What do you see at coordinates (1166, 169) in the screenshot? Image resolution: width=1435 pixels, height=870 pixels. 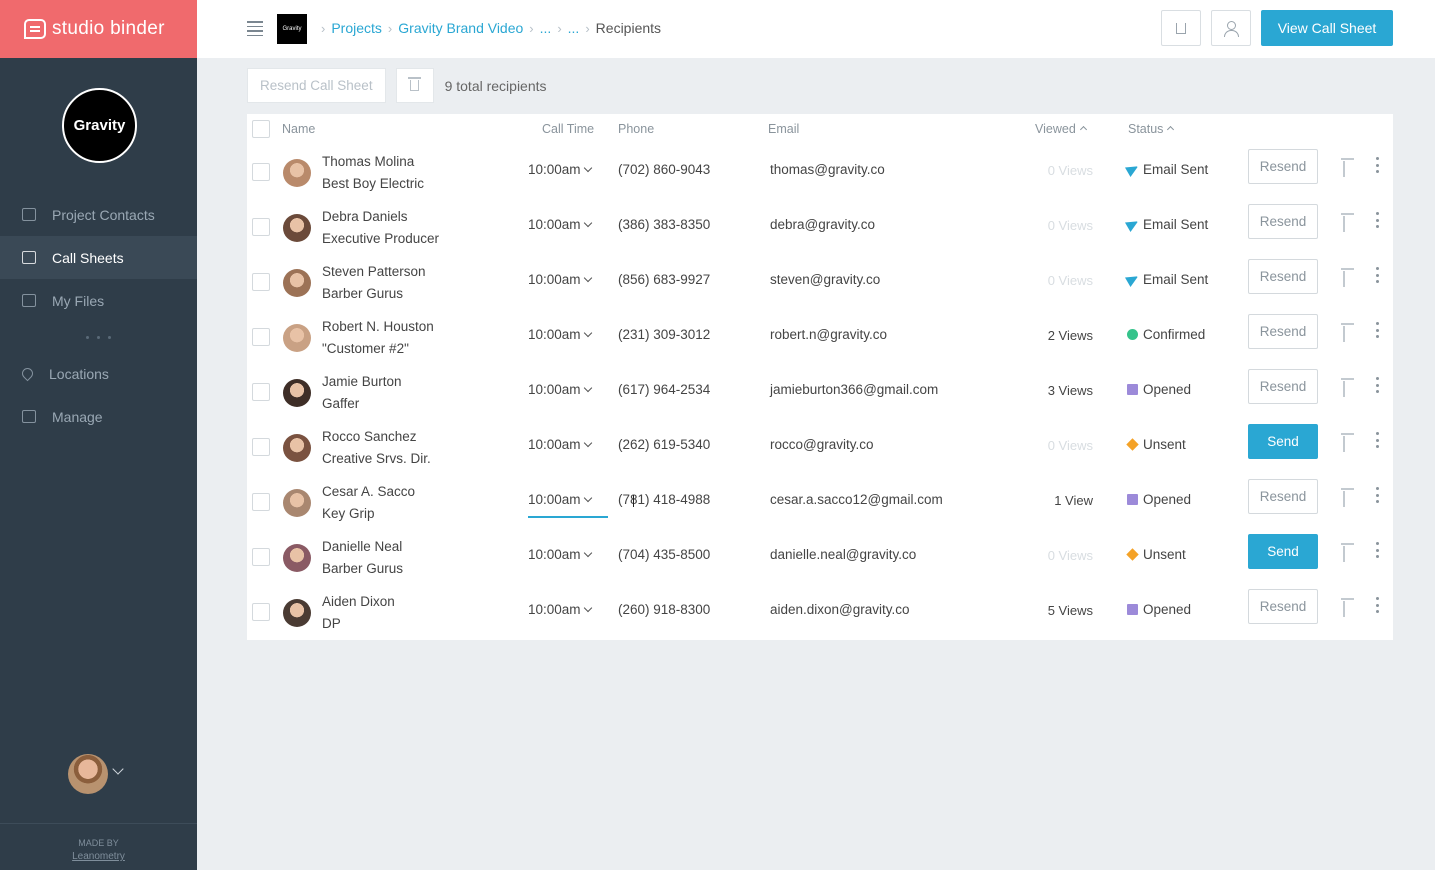 I see `status-badge: Email Sent` at bounding box center [1166, 169].